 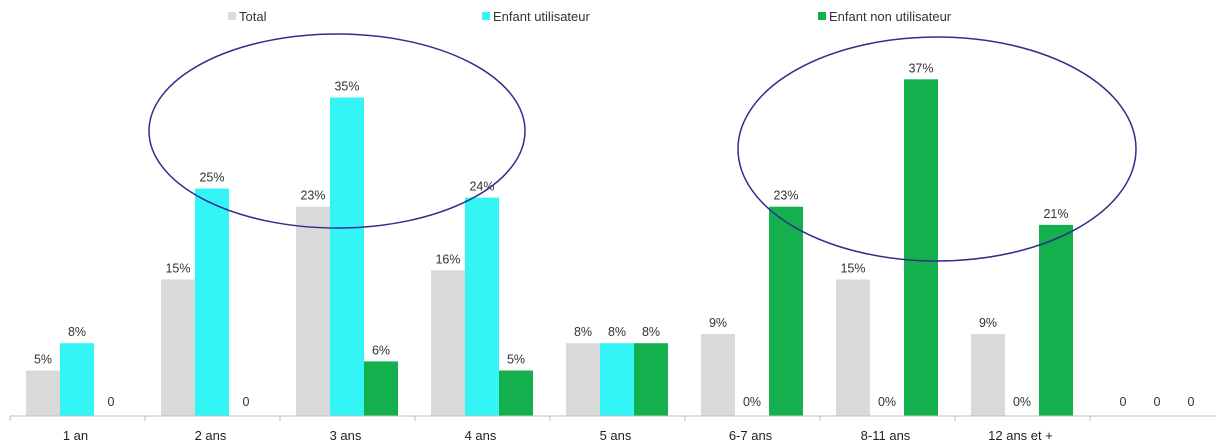 What do you see at coordinates (381, 350) in the screenshot?
I see `data-label: 6%` at bounding box center [381, 350].